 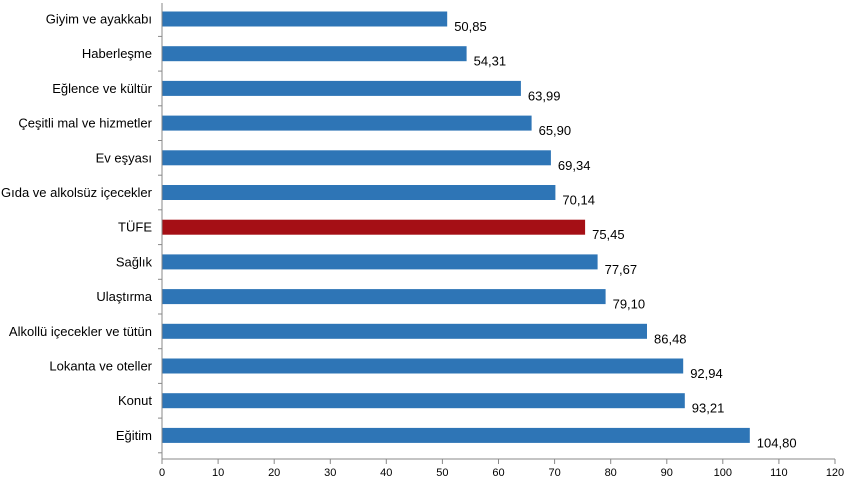 I want to click on x-tick-label: 70, so click(x=554, y=472).